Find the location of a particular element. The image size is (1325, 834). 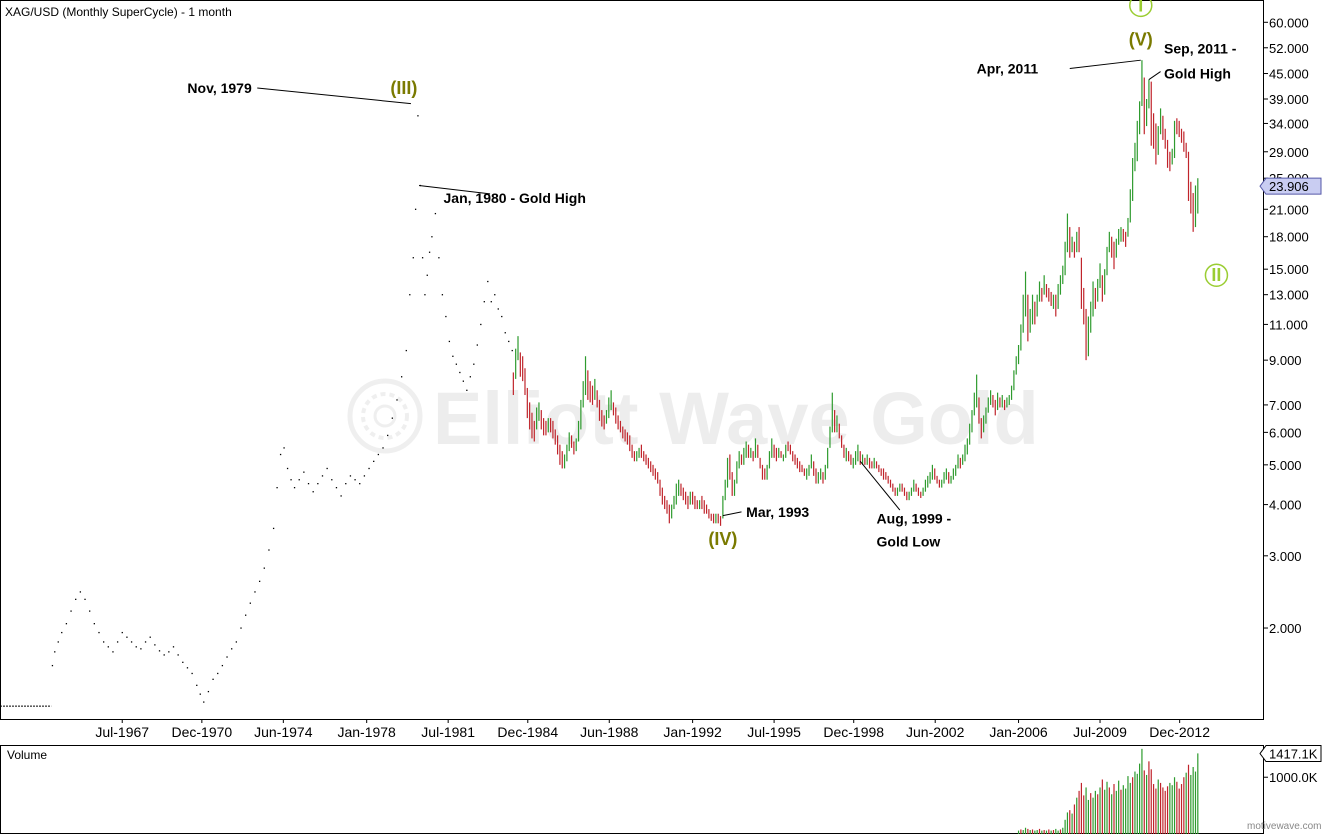

x-tick-label: Jun-1974 is located at coordinates (283, 732).